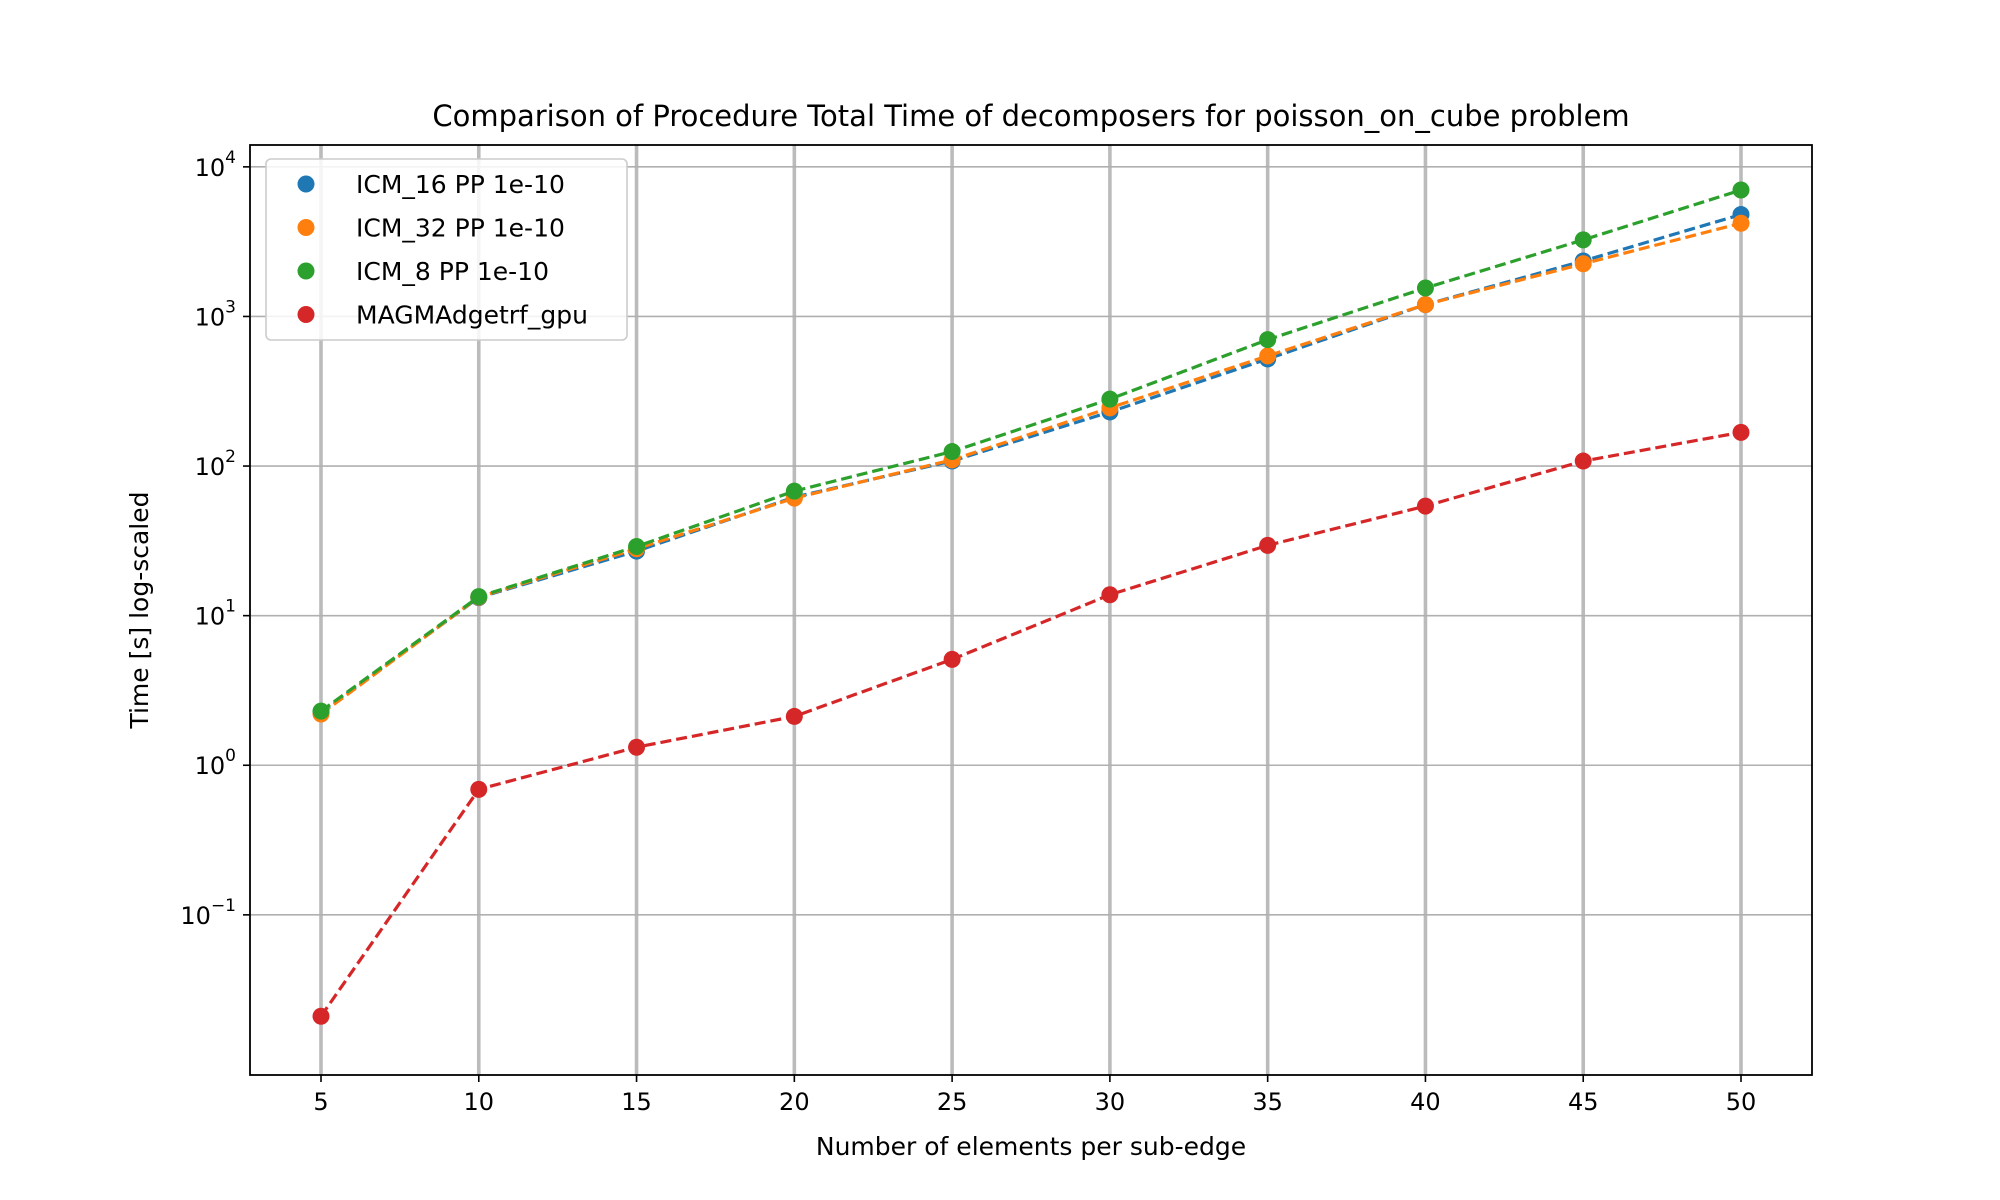 The width and height of the screenshot is (2000, 1200). What do you see at coordinates (460, 184) in the screenshot?
I see `legend-label: ICM_16 PP 1e-10` at bounding box center [460, 184].